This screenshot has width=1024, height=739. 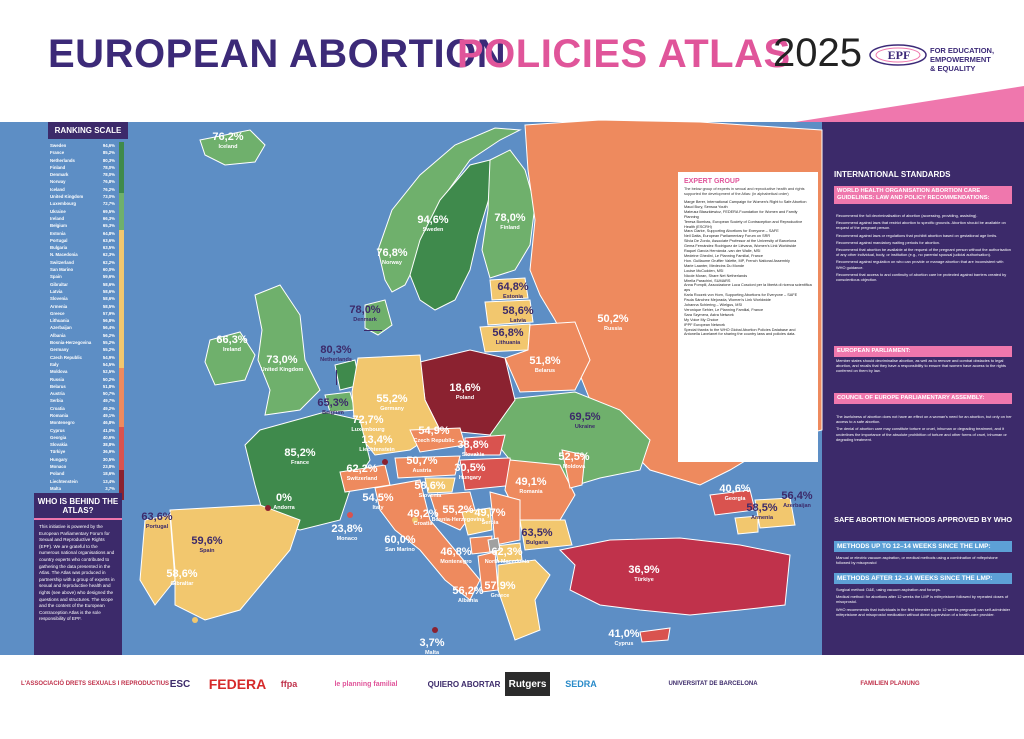 I want to click on ranking-value: 18,6%, so click(x=108, y=474).